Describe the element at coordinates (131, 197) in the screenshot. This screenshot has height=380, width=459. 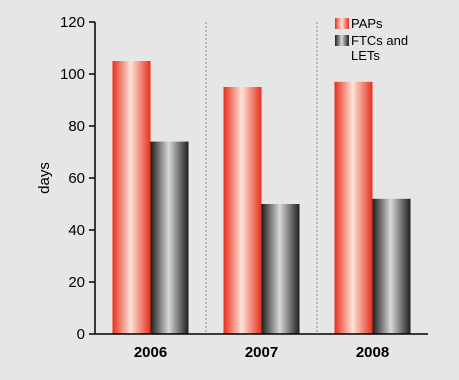
I see `bar-paps-2006` at that location.